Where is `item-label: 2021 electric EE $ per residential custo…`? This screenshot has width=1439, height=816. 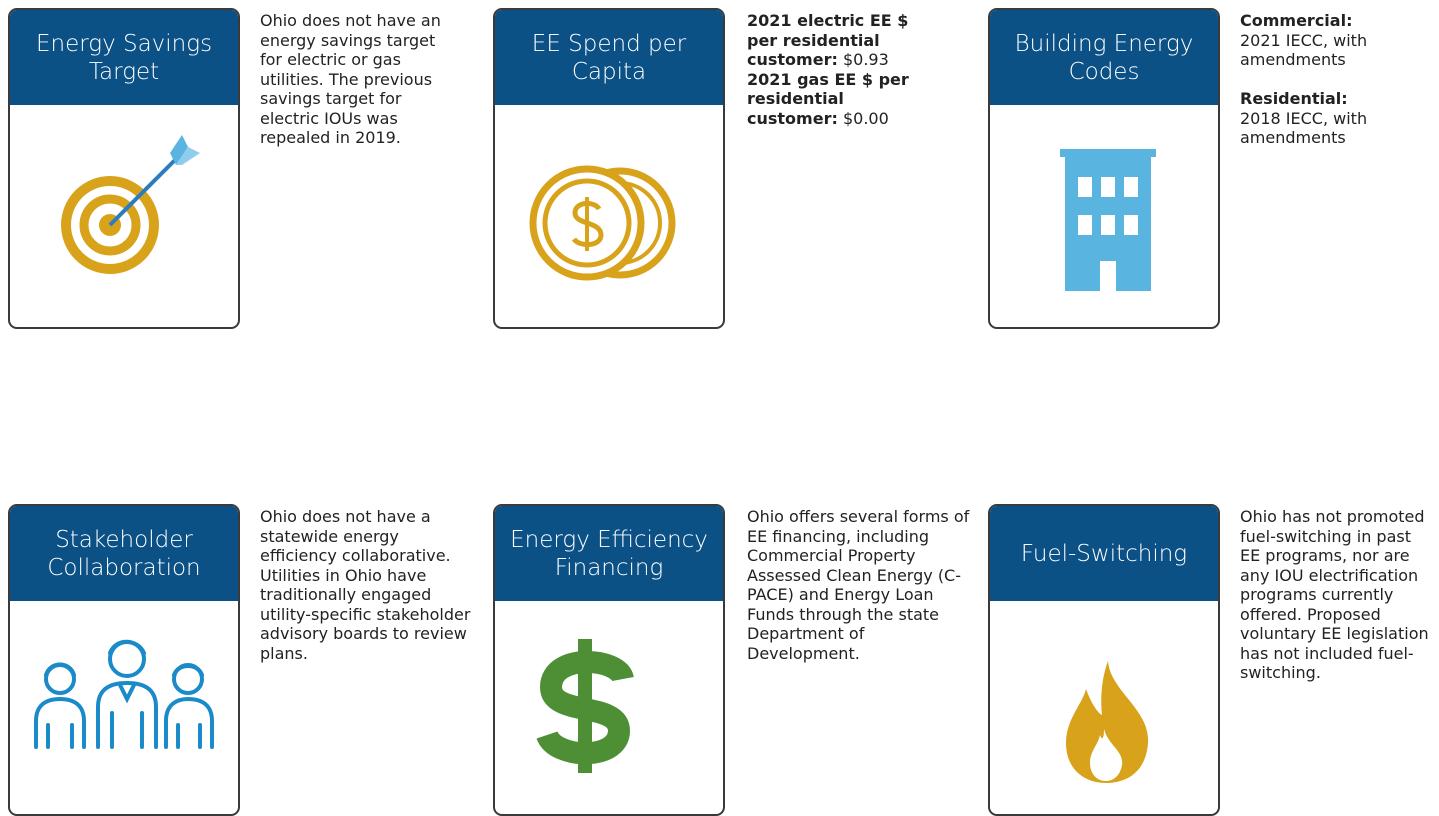 item-label: 2021 electric EE $ per residential custo… is located at coordinates (828, 40).